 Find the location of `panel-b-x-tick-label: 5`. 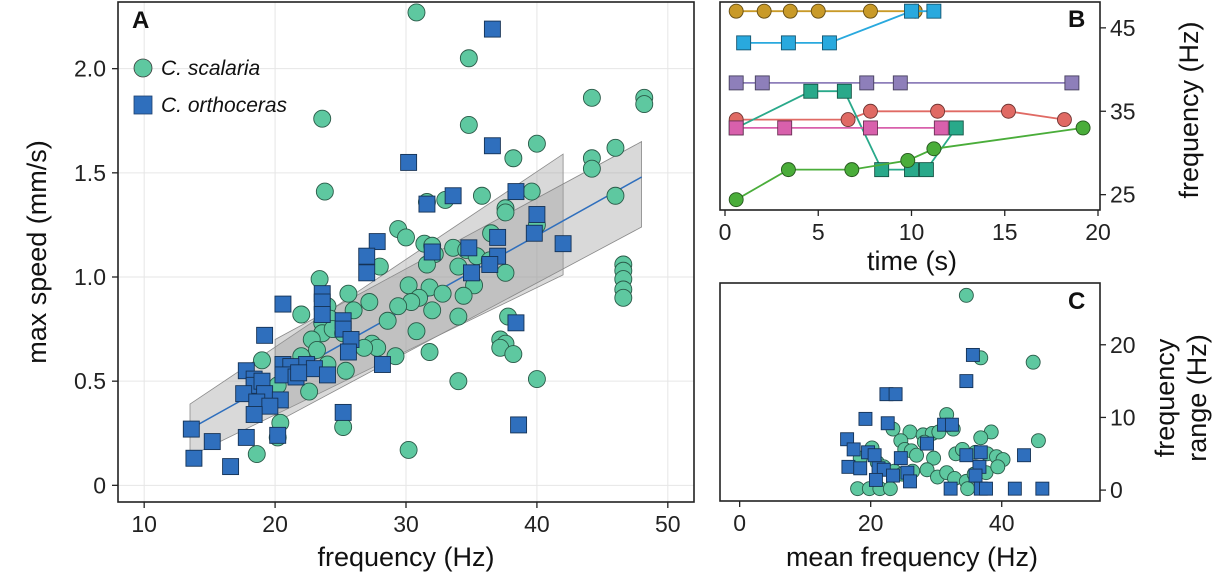

panel-b-x-tick-label: 5 is located at coordinates (818, 232).